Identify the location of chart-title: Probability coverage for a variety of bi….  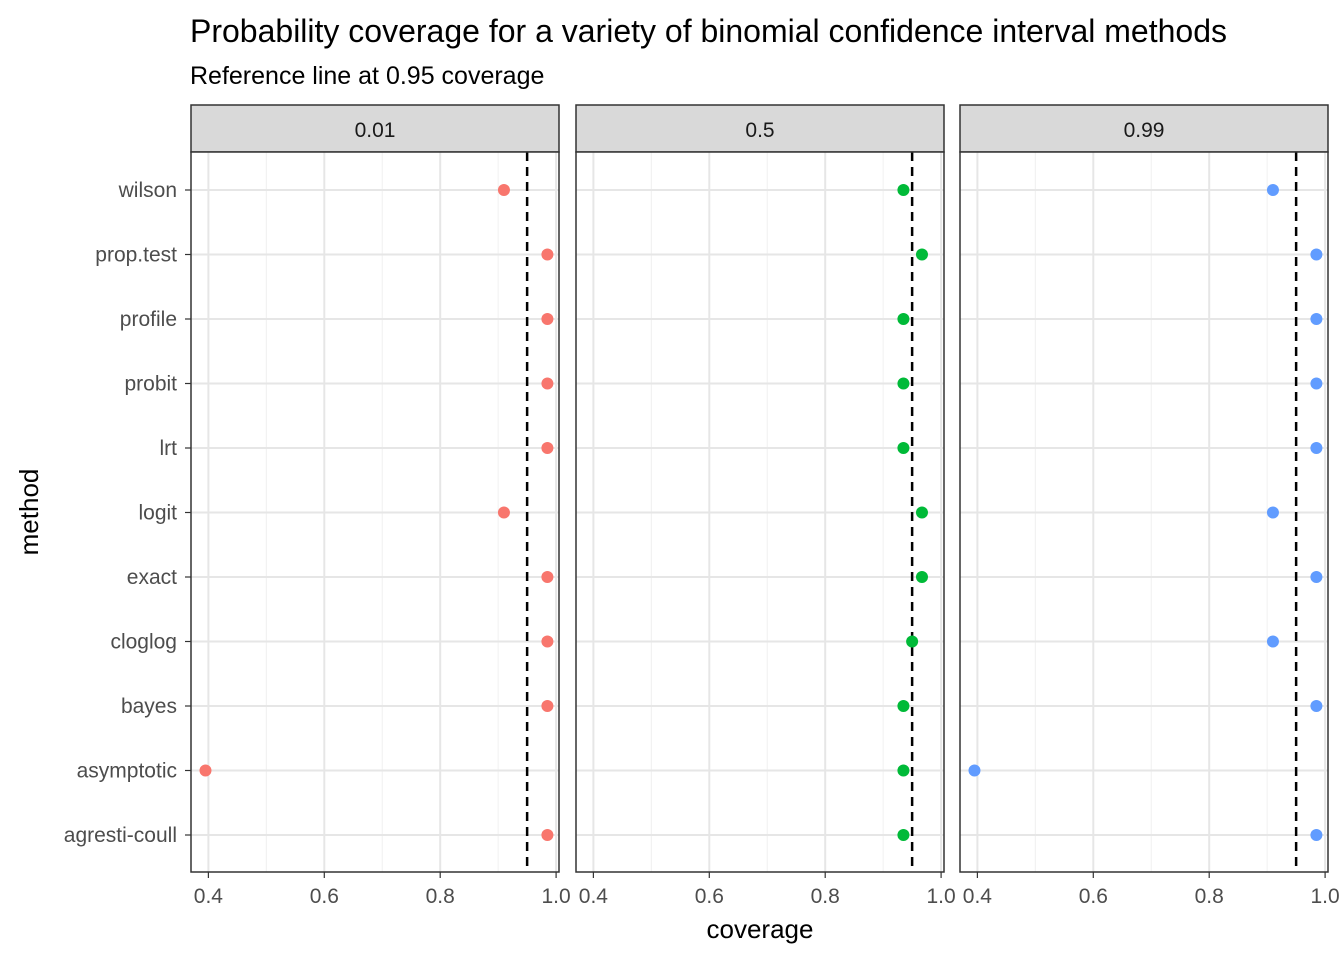
(708, 31).